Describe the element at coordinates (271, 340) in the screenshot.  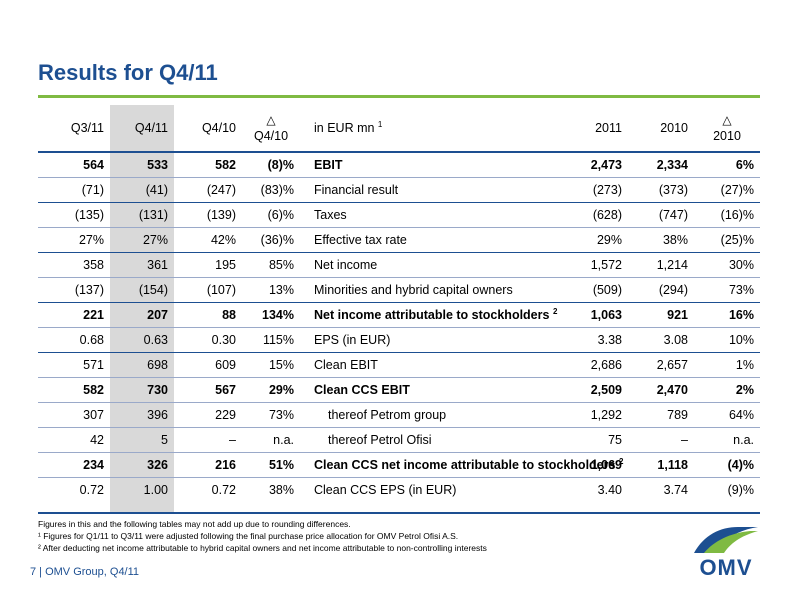
I see `cell-delta-quarter: 115%` at that location.